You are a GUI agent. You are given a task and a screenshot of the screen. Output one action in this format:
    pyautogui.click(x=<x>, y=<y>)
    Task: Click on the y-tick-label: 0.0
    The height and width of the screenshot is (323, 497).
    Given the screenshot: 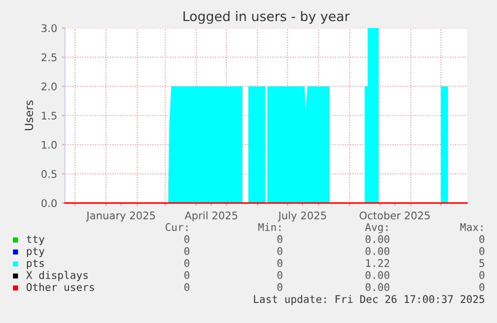 What is the action you would take?
    pyautogui.click(x=49, y=203)
    